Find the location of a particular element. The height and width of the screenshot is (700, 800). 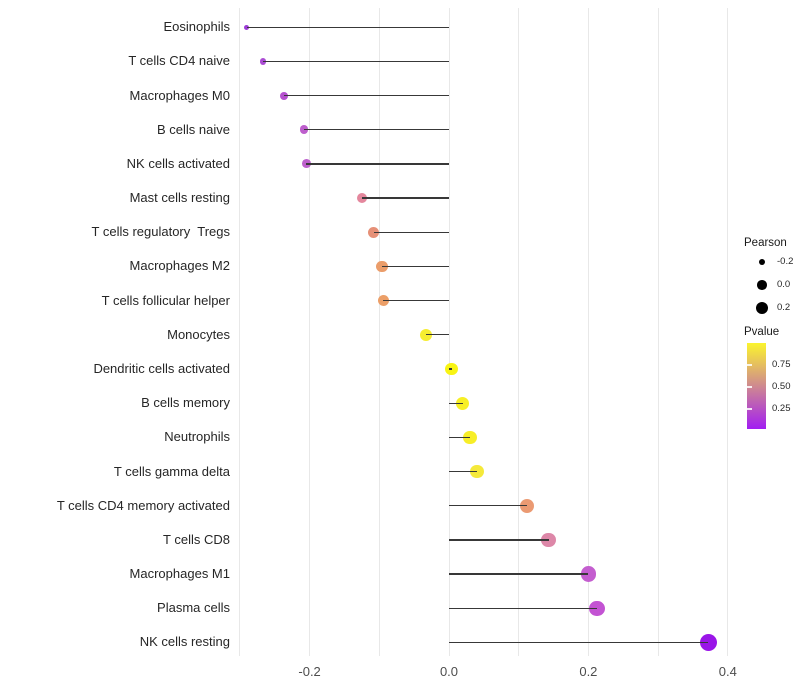

colorbar-tick-label: 0.75 is located at coordinates (781, 364).